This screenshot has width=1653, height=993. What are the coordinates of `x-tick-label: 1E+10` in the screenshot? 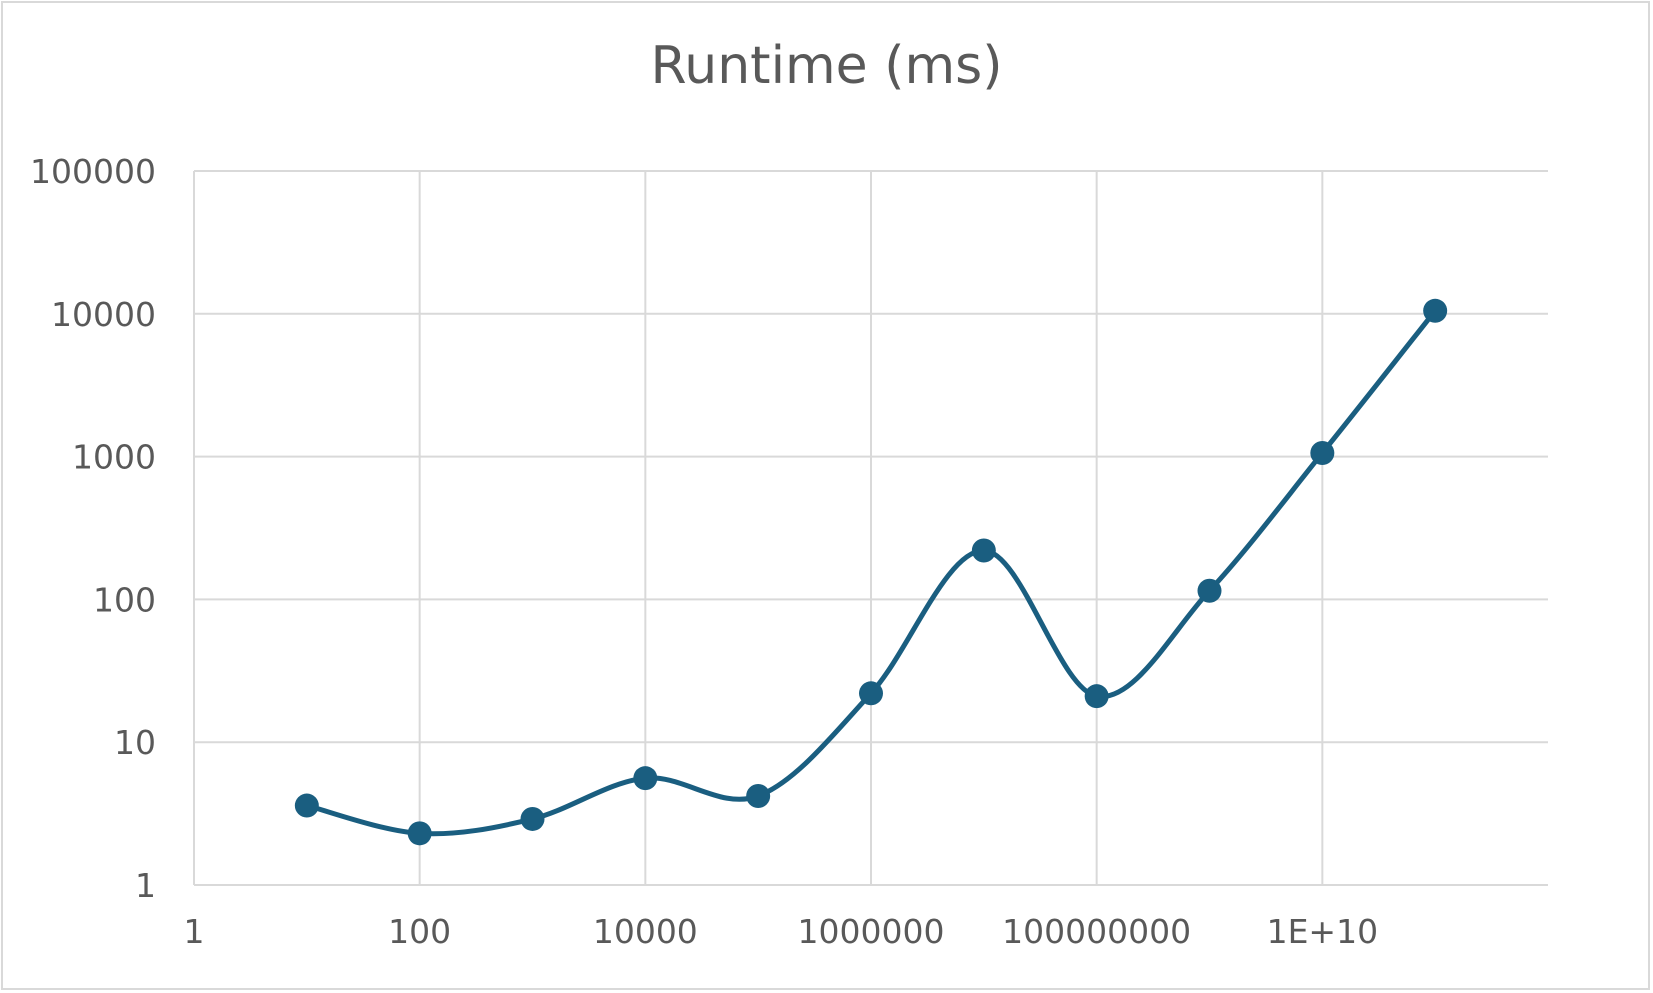 It's located at (1323, 931).